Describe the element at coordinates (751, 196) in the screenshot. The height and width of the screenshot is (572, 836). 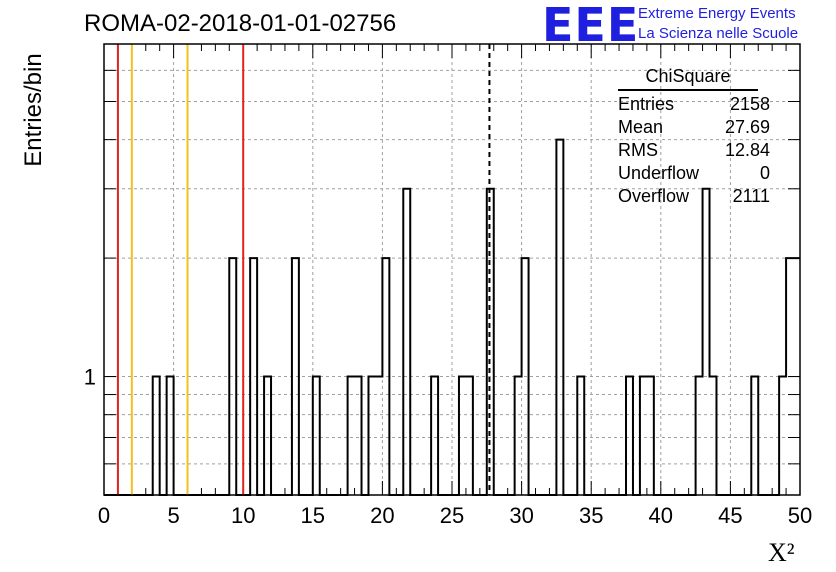
I see `stats-value: 2111` at that location.